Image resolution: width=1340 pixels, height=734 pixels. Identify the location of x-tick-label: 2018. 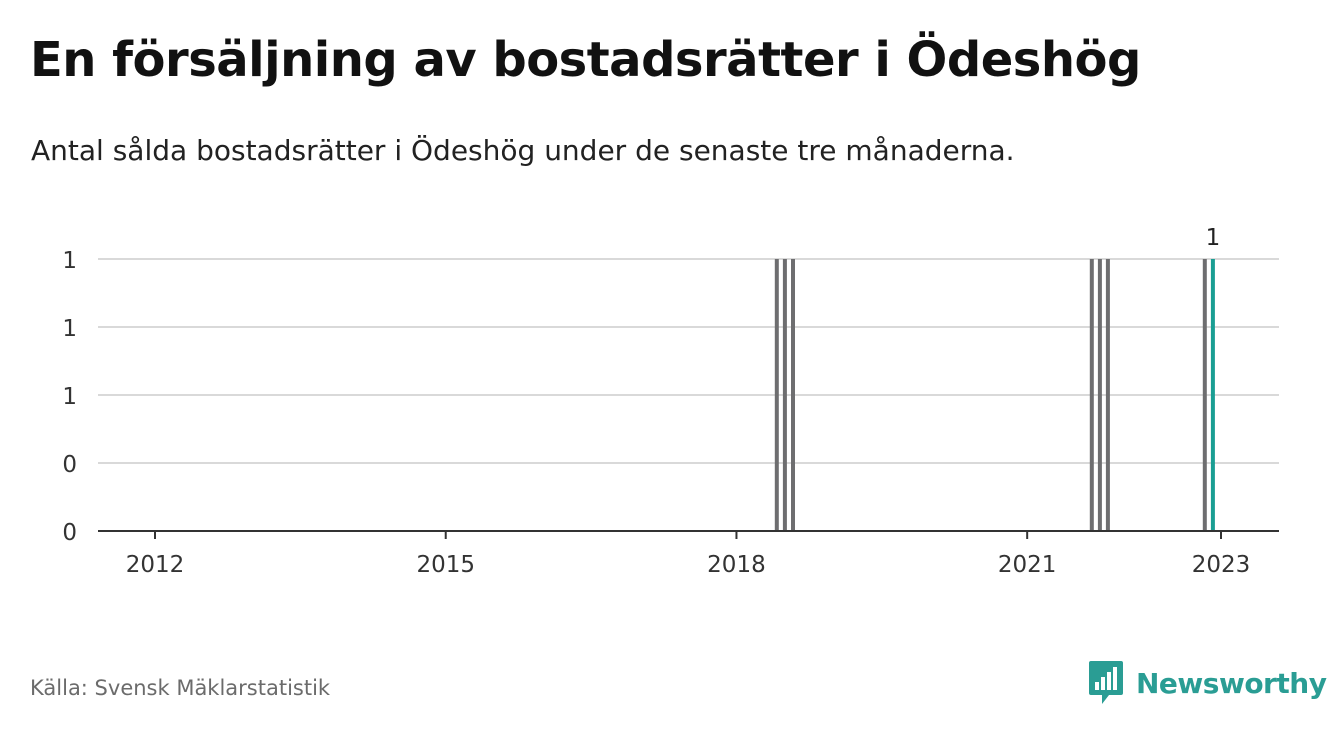
(736, 565).